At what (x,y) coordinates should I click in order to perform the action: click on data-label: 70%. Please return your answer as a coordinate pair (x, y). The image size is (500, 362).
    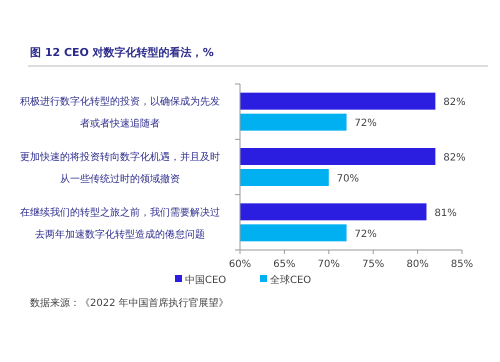
    Looking at the image, I should click on (348, 179).